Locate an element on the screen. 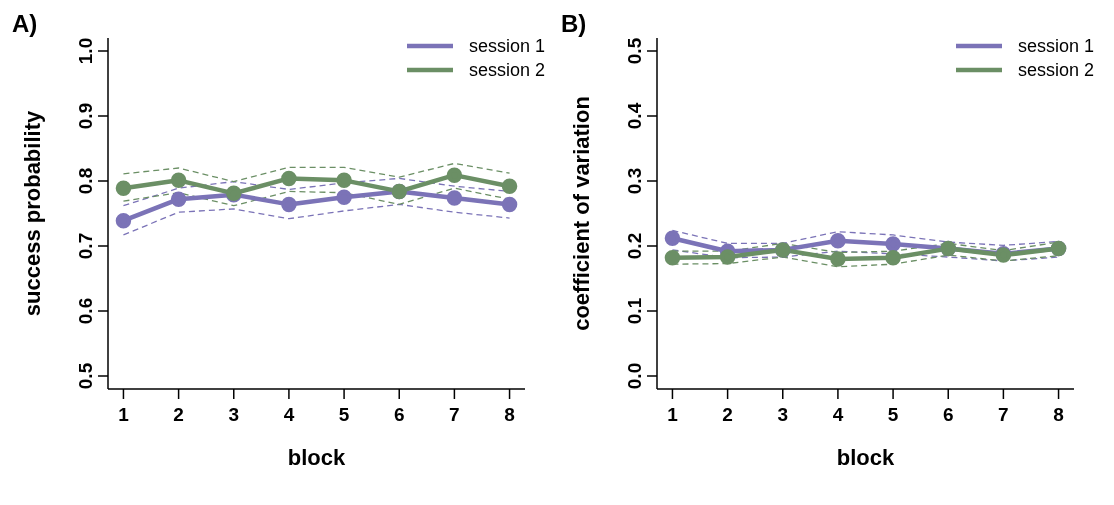 Image resolution: width=1114 pixels, height=505 pixels. y-tick-label: 0.7 is located at coordinates (85, 246).